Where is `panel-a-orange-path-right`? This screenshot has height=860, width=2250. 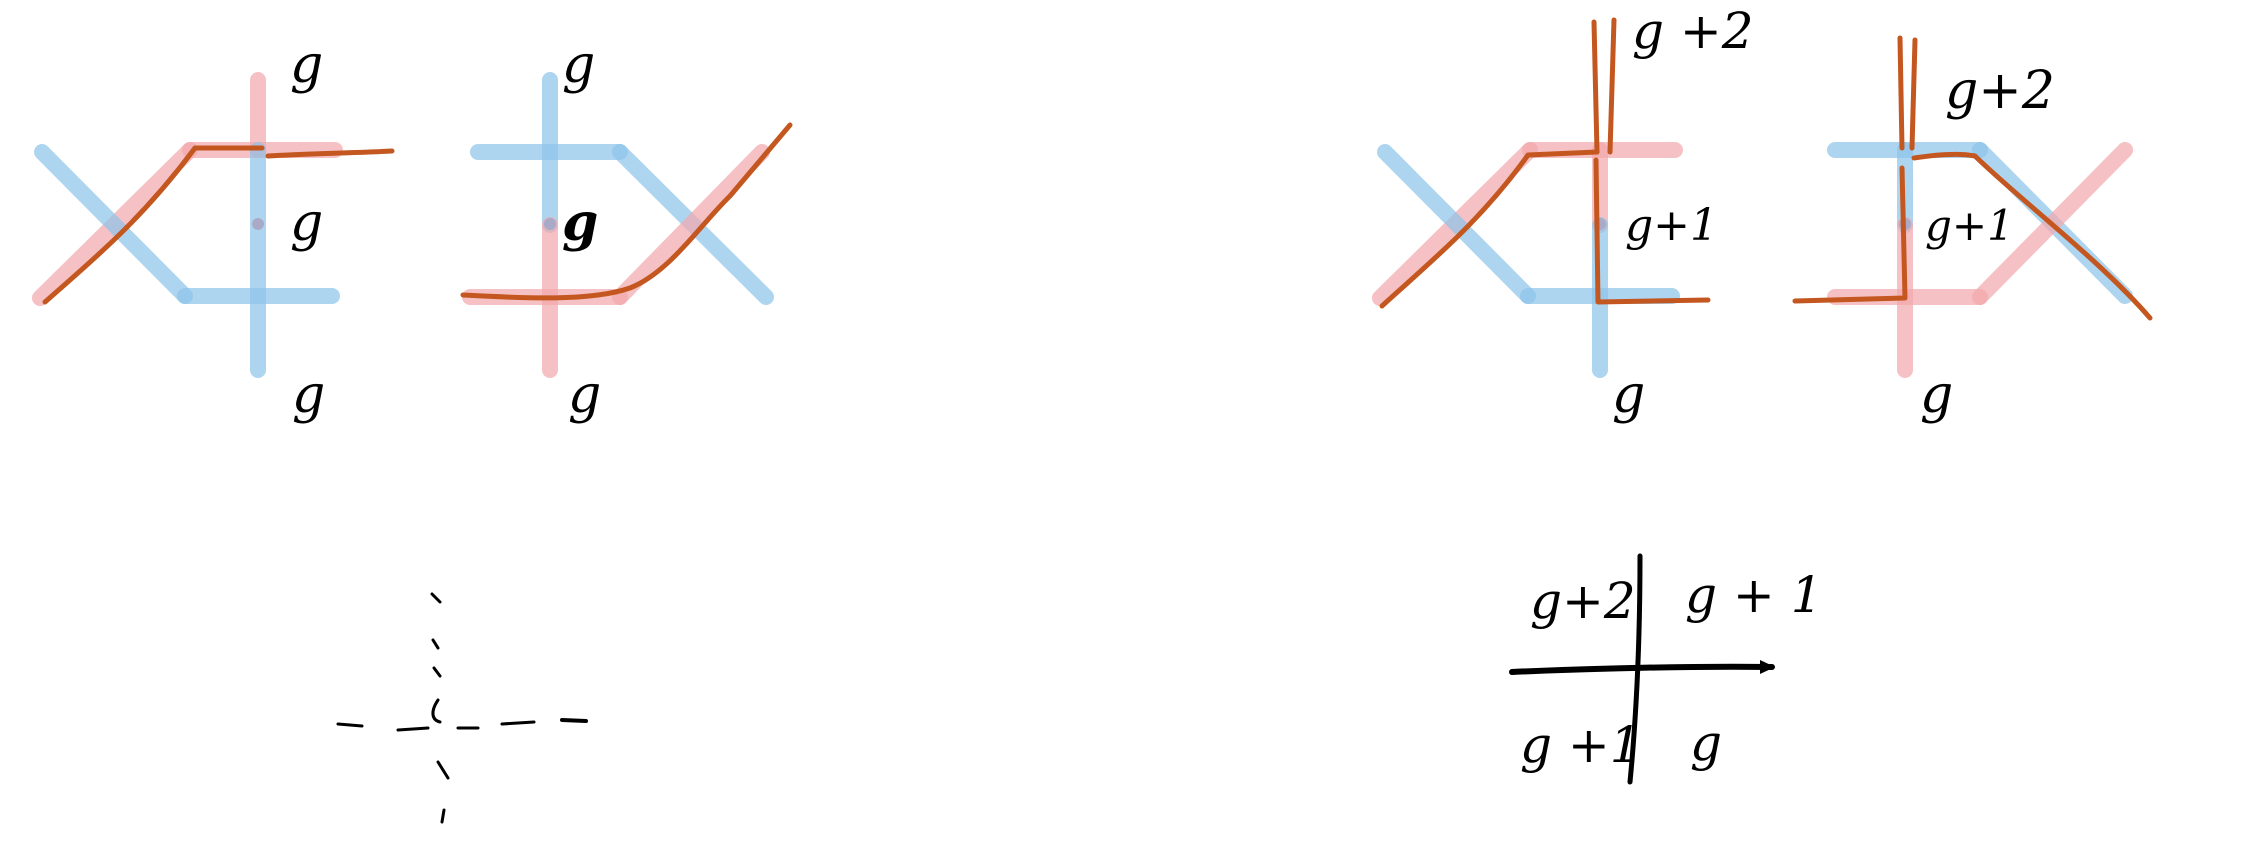 panel-a-orange-path-right is located at coordinates (330, 153).